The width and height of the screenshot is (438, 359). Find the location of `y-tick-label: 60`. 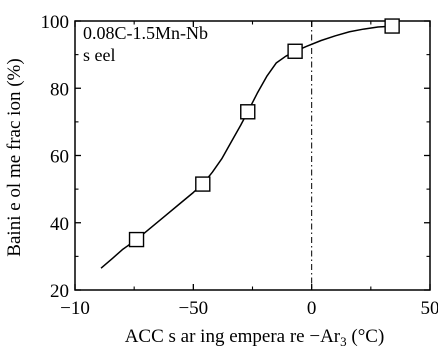

y-tick-label: 60 is located at coordinates (59, 157).